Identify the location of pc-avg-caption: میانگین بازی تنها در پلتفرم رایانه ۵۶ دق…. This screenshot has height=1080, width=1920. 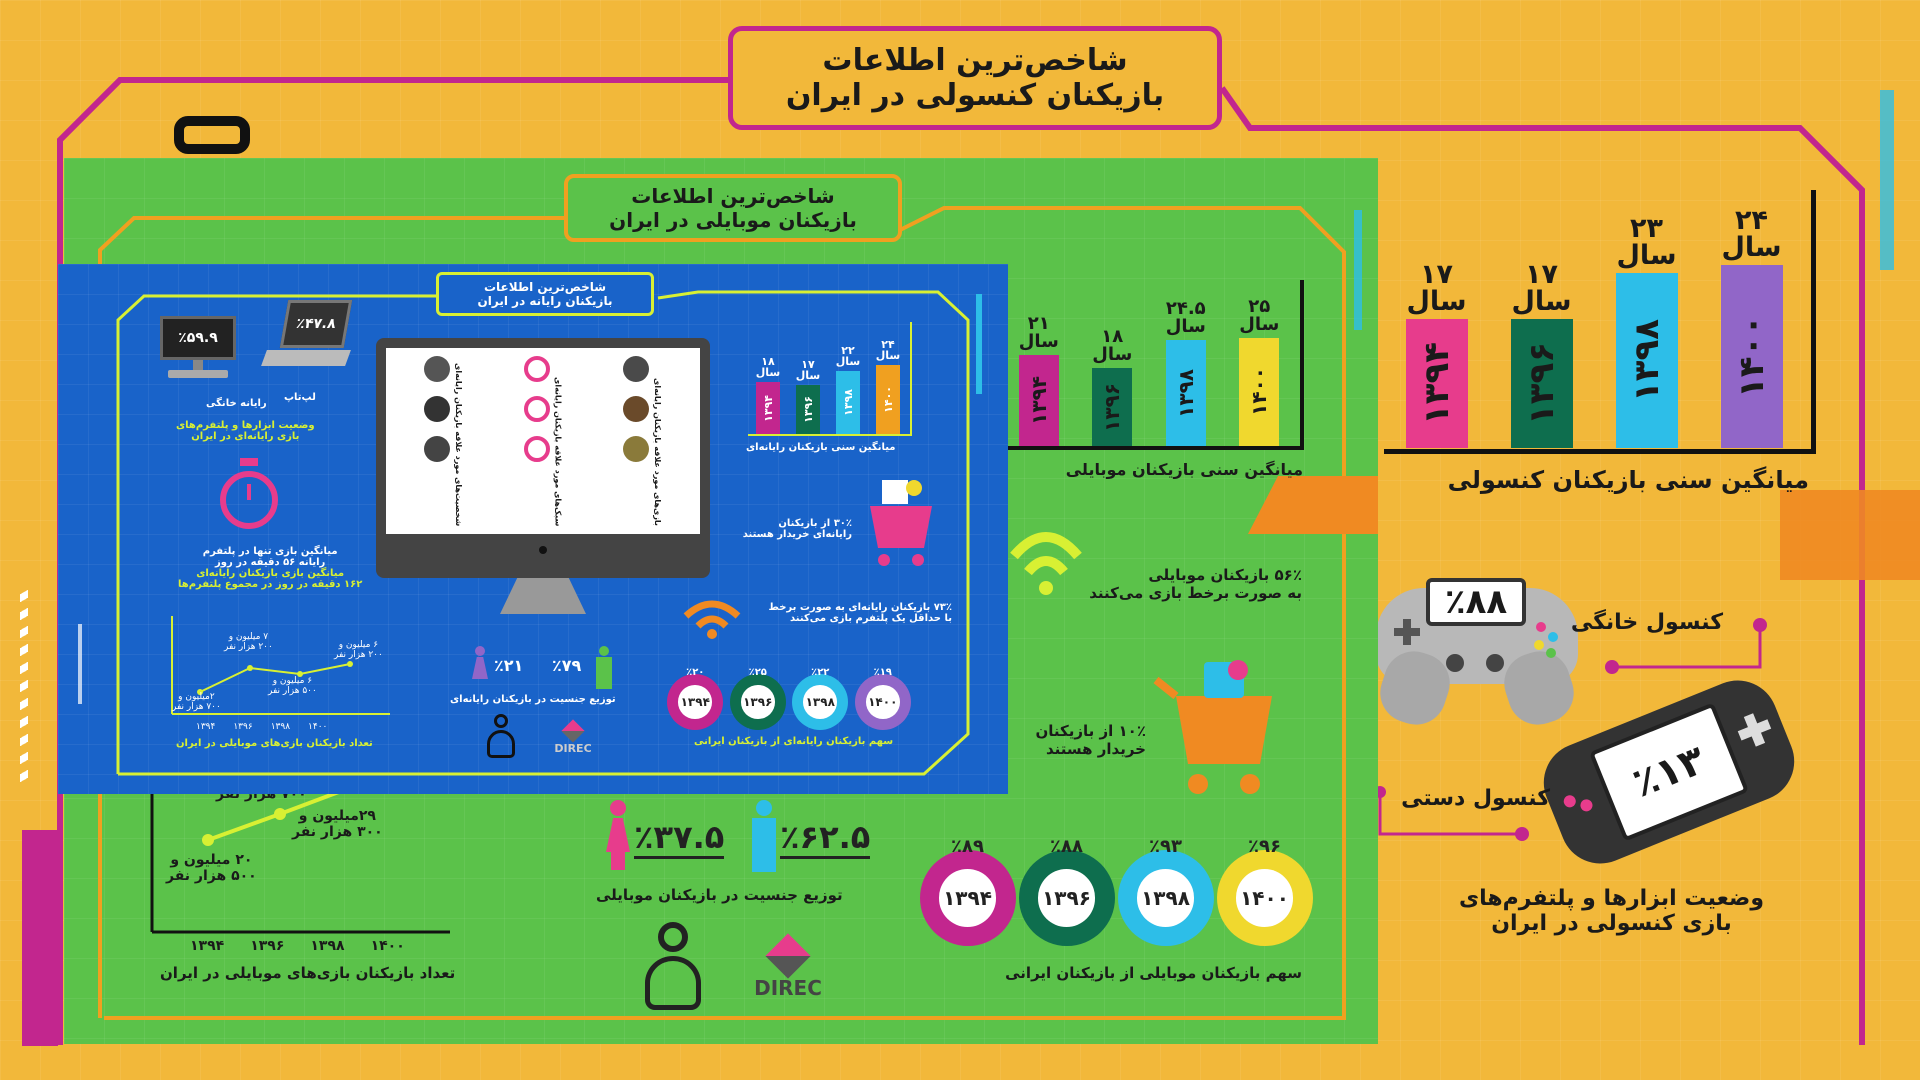
(270, 568).